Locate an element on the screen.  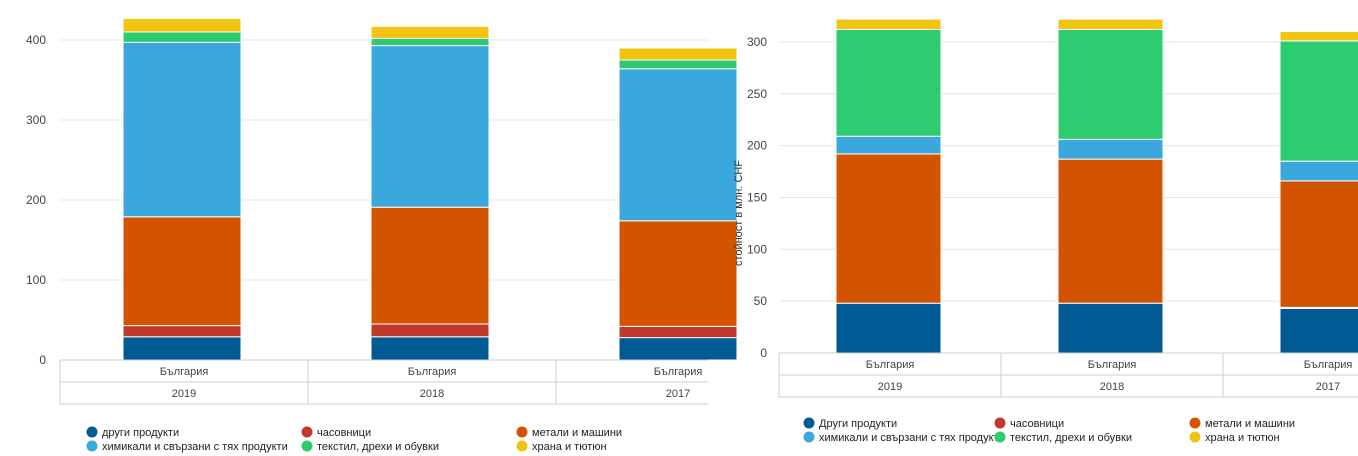
legend-label: други продукти is located at coordinates (140, 433).